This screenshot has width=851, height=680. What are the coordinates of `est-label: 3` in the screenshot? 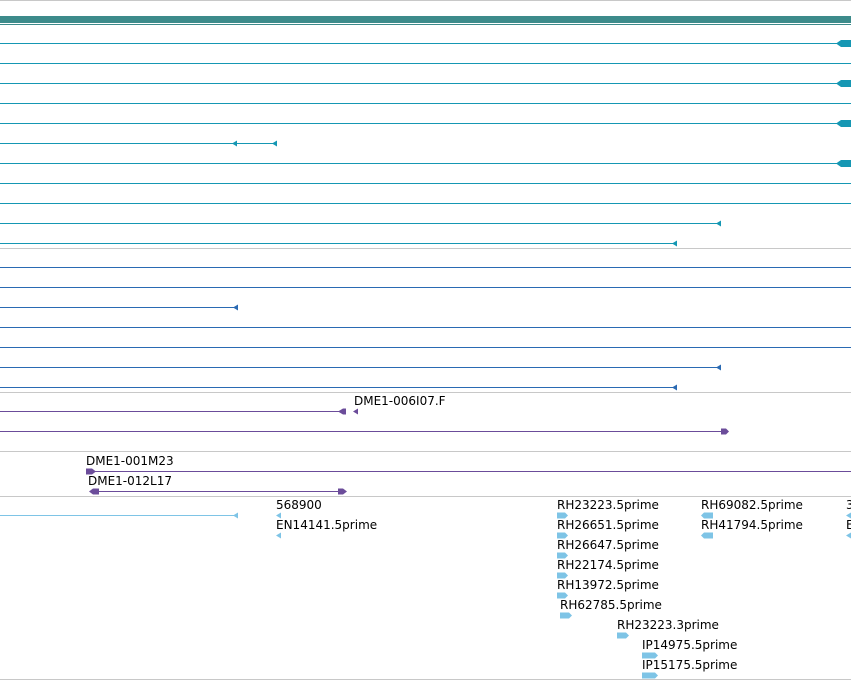 It's located at (848, 505).